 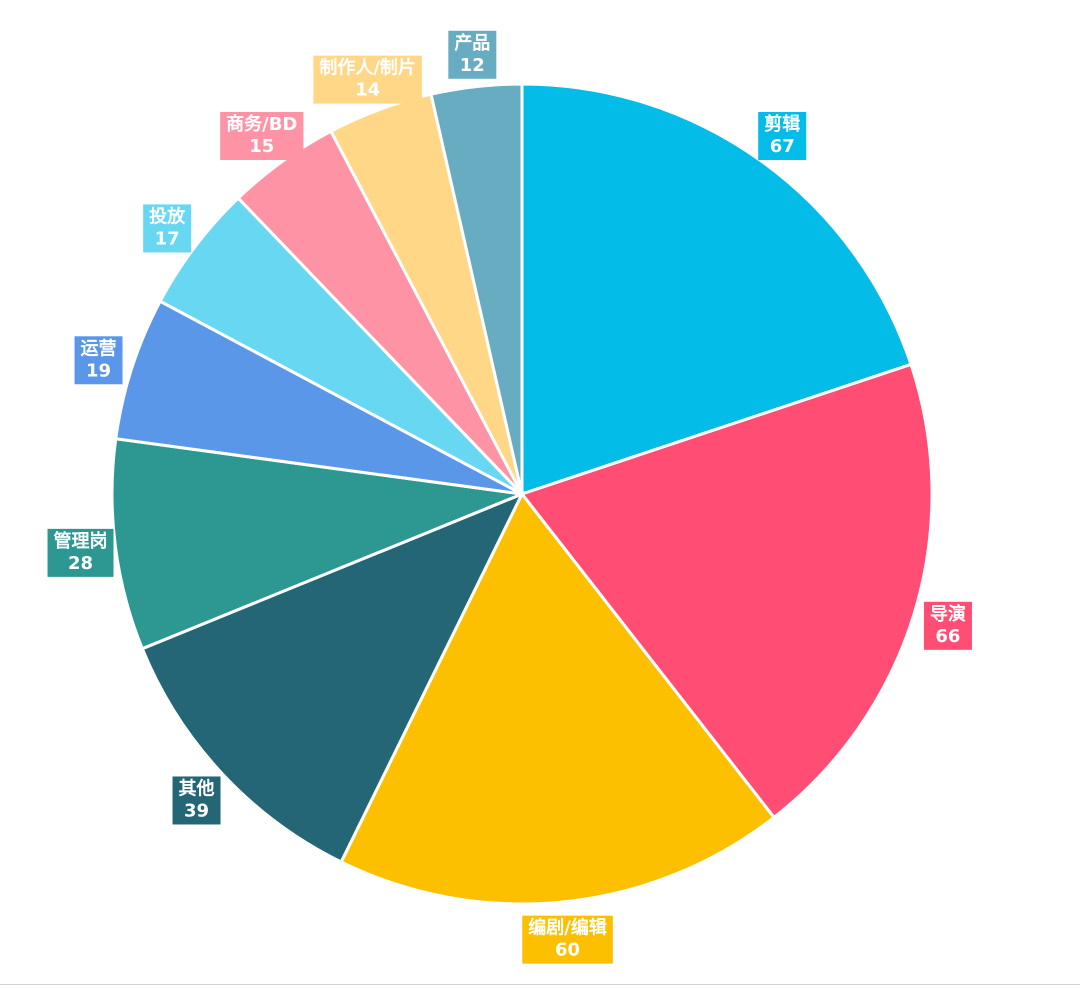 I want to click on data-label-value: 17, so click(x=167, y=238).